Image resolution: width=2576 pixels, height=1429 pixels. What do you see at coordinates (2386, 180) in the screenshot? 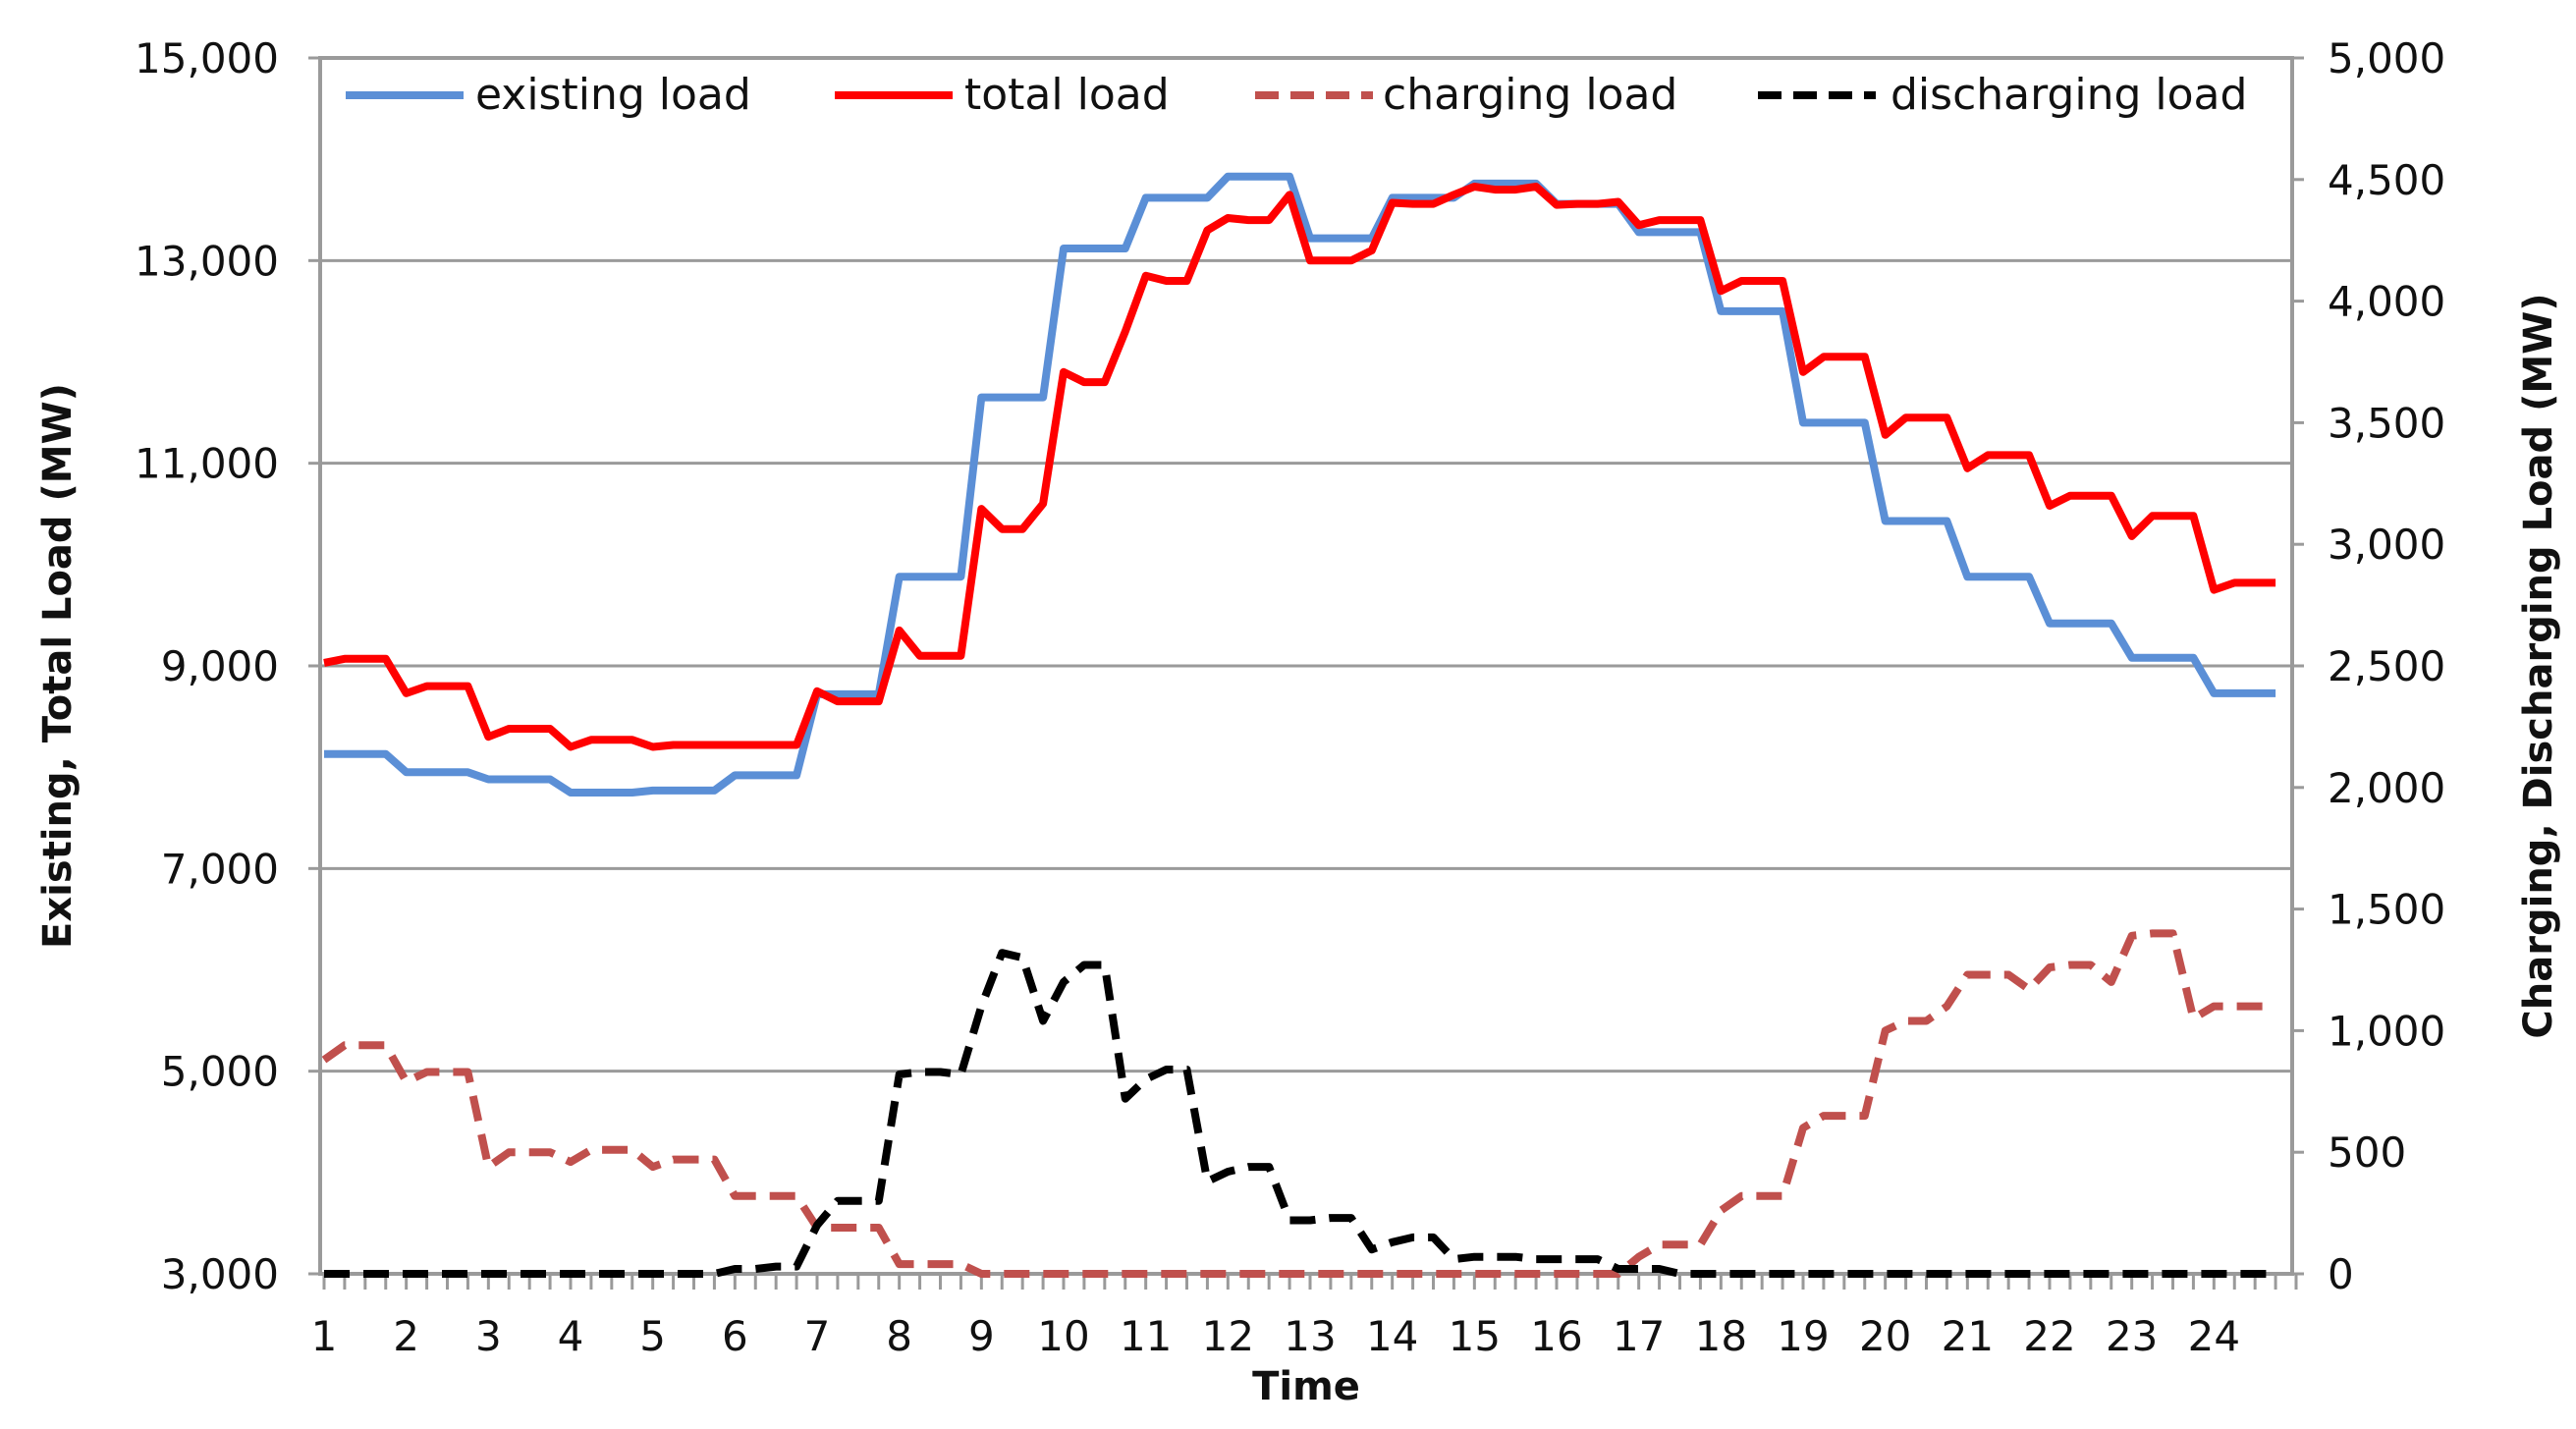
I see `y-right-tick-label: 4,500` at bounding box center [2386, 180].